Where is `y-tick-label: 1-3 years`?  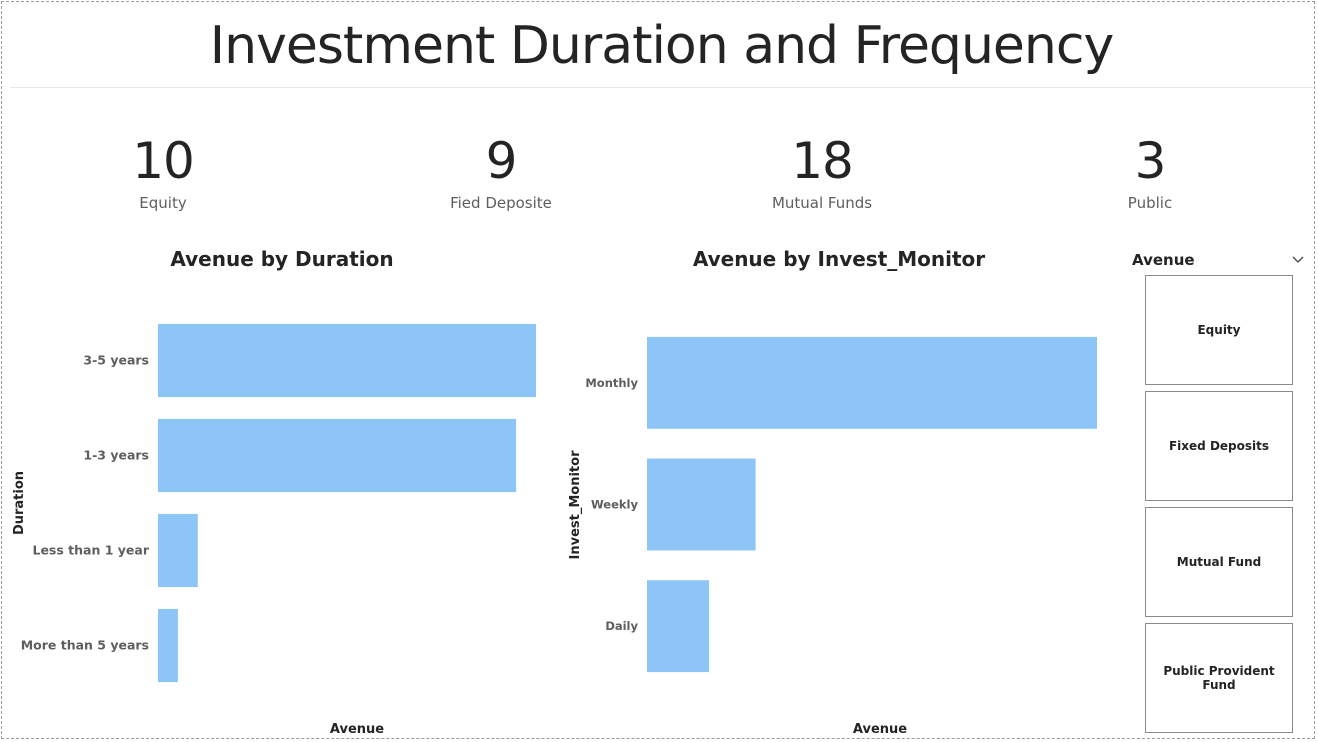 y-tick-label: 1-3 years is located at coordinates (116, 455).